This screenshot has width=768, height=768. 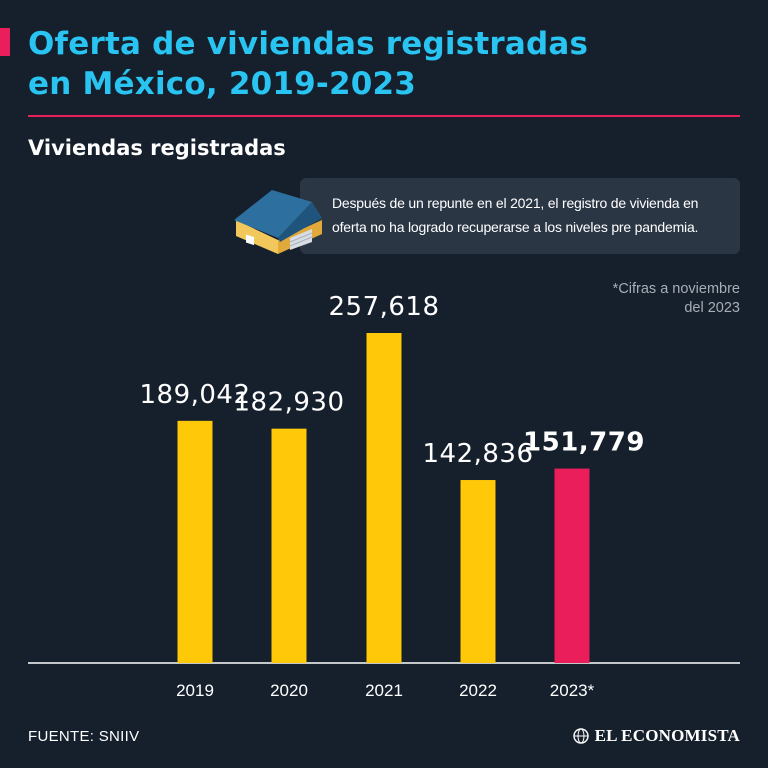 What do you see at coordinates (84, 736) in the screenshot?
I see `source-label: FUENTE: SNIIV` at bounding box center [84, 736].